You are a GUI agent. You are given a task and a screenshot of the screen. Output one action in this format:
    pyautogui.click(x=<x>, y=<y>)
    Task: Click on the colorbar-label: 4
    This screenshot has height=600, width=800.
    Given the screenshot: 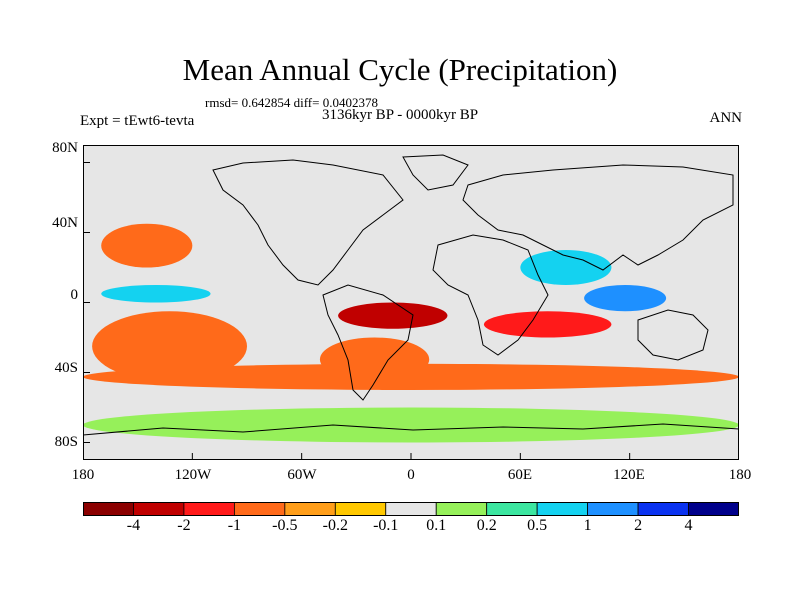 What is the action you would take?
    pyautogui.click(x=688, y=525)
    